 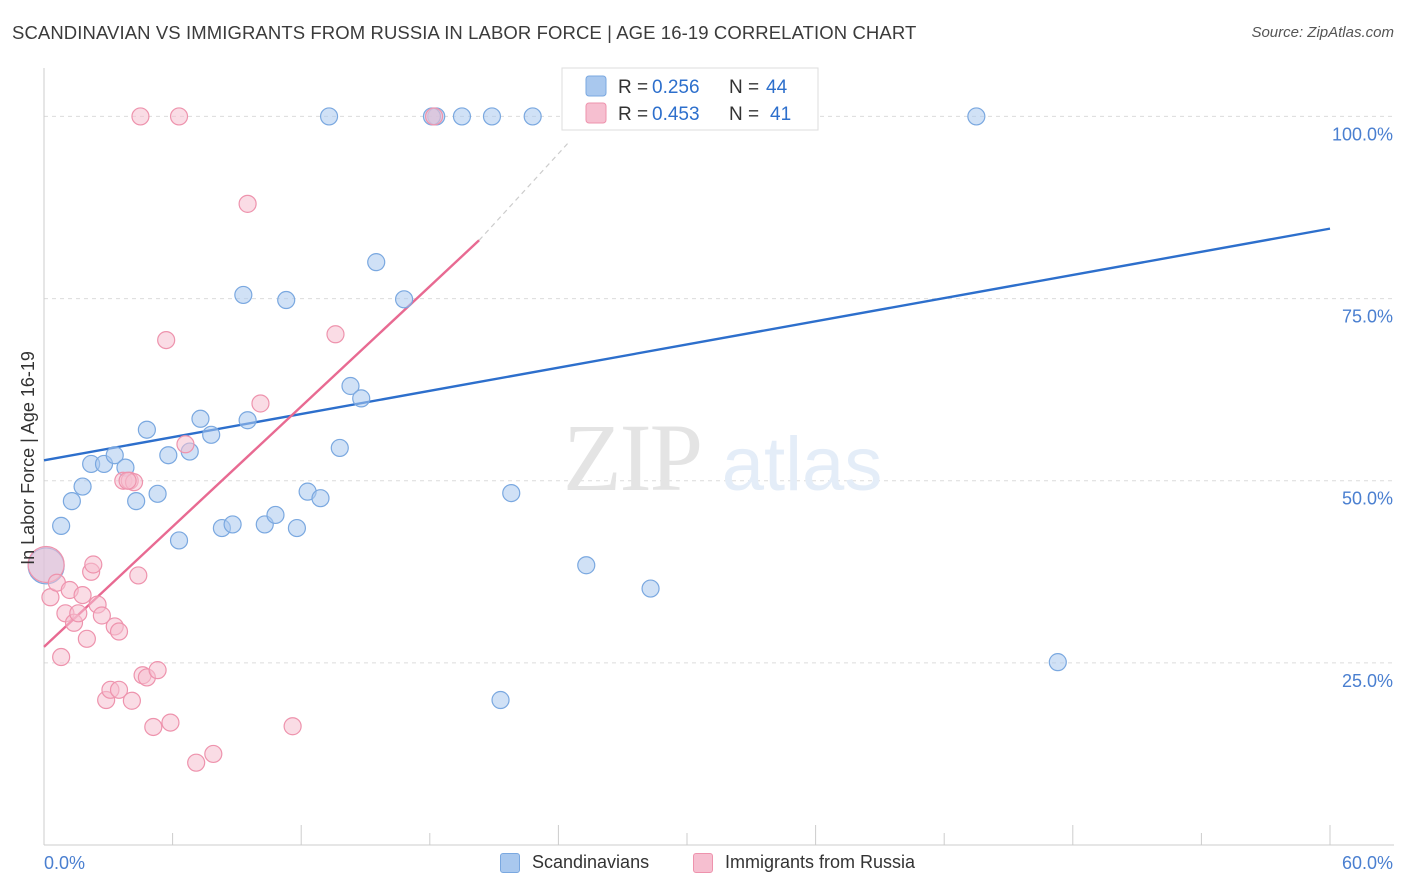 What do you see at coordinates (1362, 134) in the screenshot?
I see `y-tick-label-100: 100.0%` at bounding box center [1362, 134].